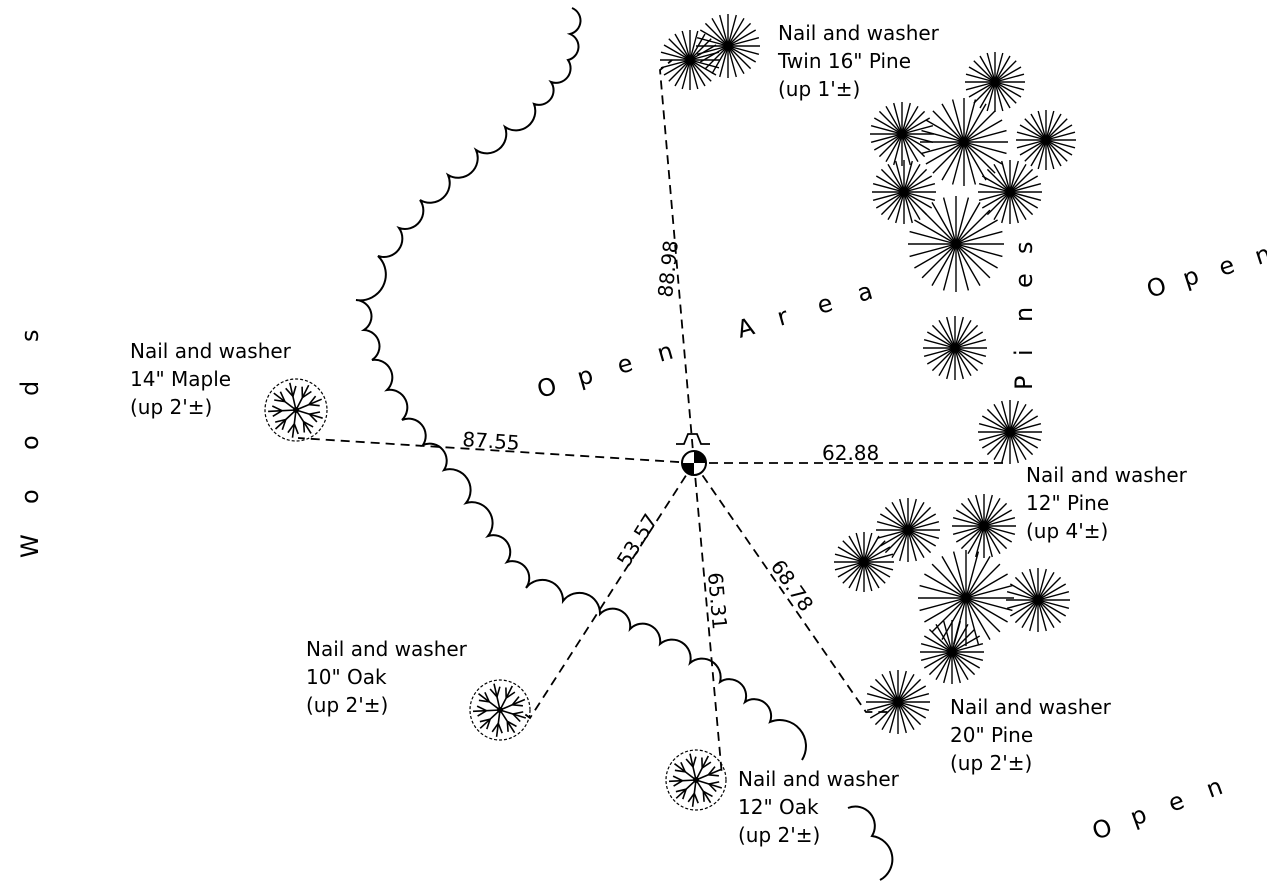  I want to click on label-line: Twin 16" Pine, so click(844, 61).